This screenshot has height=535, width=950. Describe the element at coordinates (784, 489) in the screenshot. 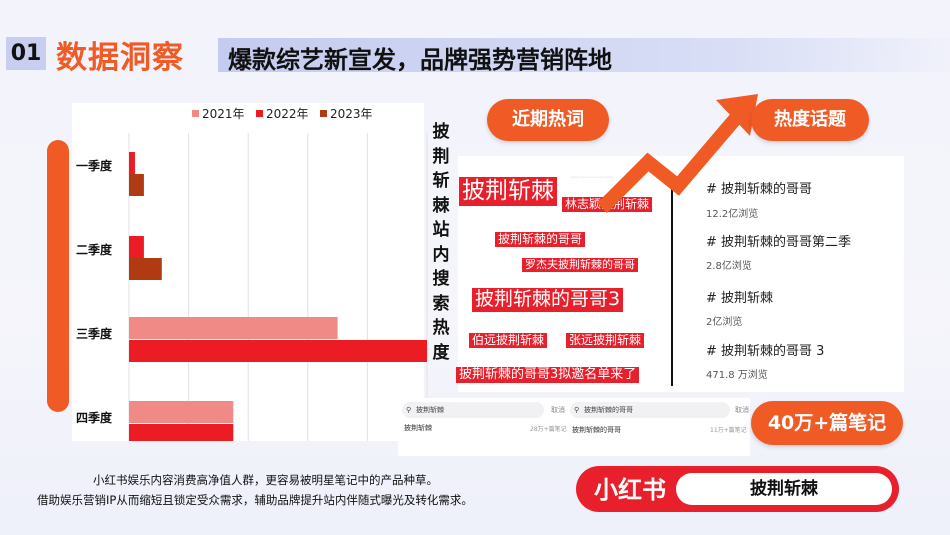

I see `brand-keyword: 披荆斩棘` at that location.